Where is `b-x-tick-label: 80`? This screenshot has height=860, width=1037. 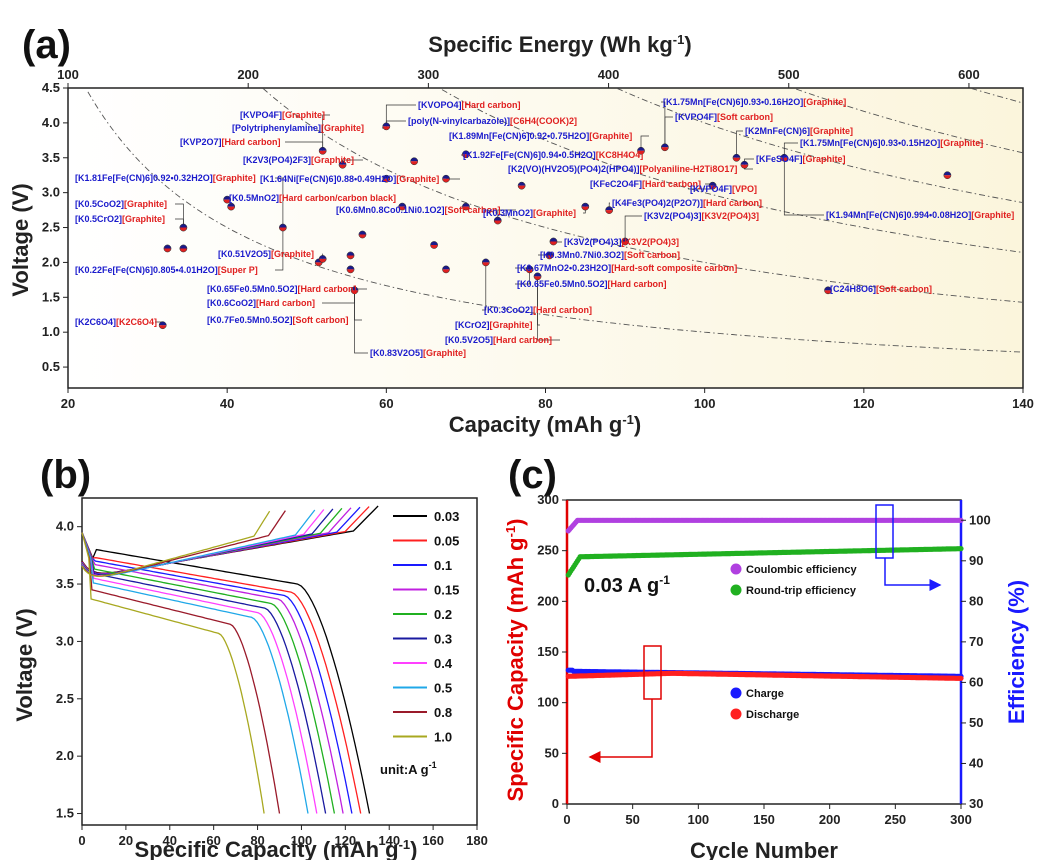 b-x-tick-label: 80 is located at coordinates (257, 840).